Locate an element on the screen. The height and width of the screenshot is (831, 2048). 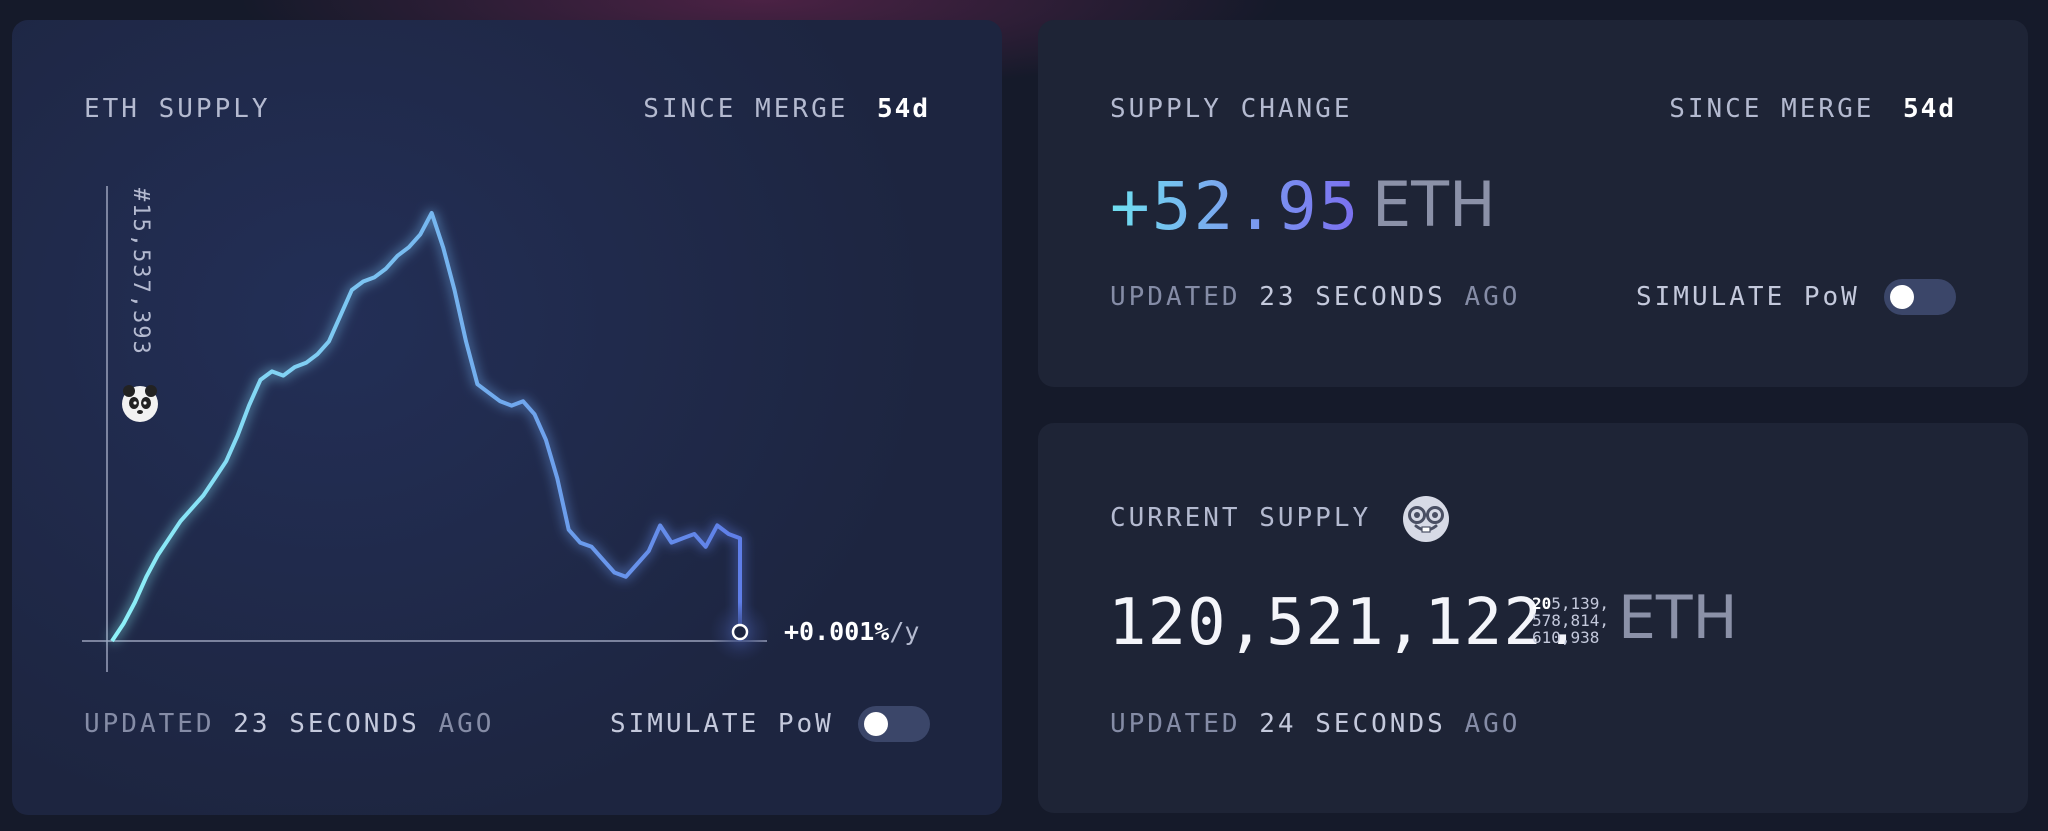
nerd-face-icon is located at coordinates (1426, 519).